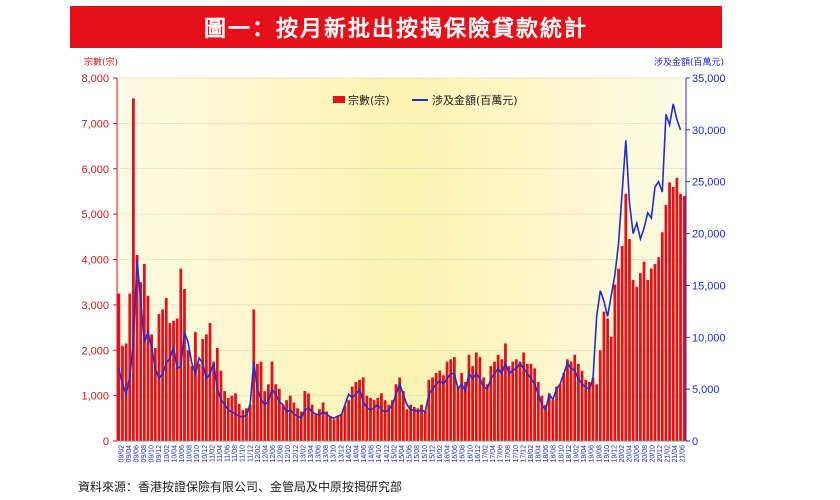  What do you see at coordinates (95, 215) in the screenshot?
I see `left-tick-label: 5,000` at bounding box center [95, 215].